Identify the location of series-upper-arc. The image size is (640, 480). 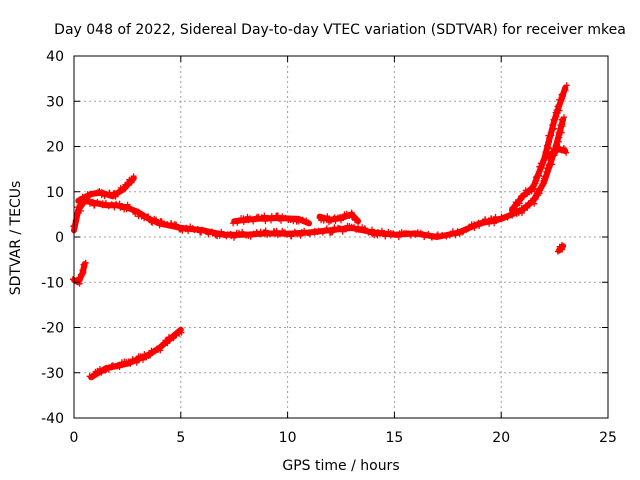
(271, 219).